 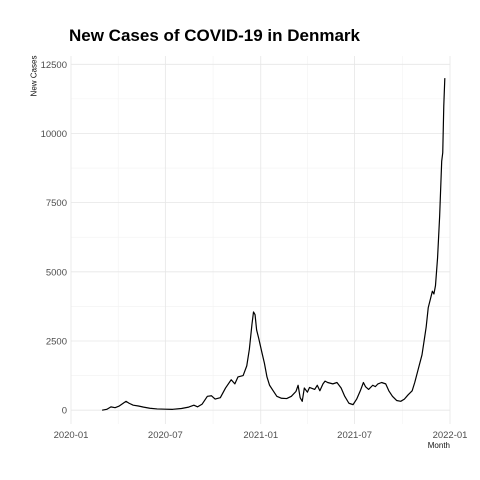 I want to click on x-tick-label: 2021-01, so click(x=260, y=435).